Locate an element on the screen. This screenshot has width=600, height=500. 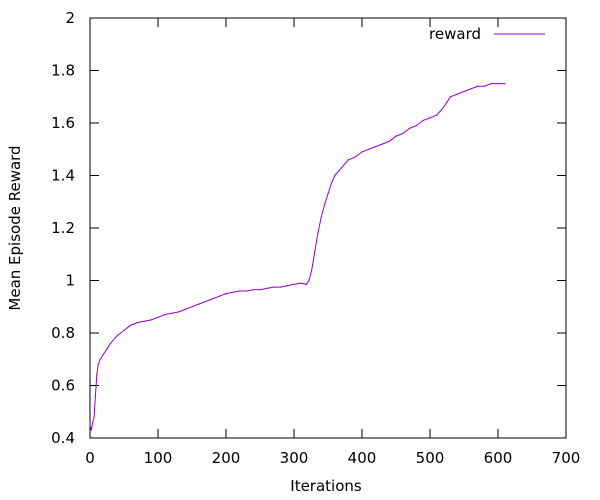
y-tick-label: 2 is located at coordinates (70, 18).